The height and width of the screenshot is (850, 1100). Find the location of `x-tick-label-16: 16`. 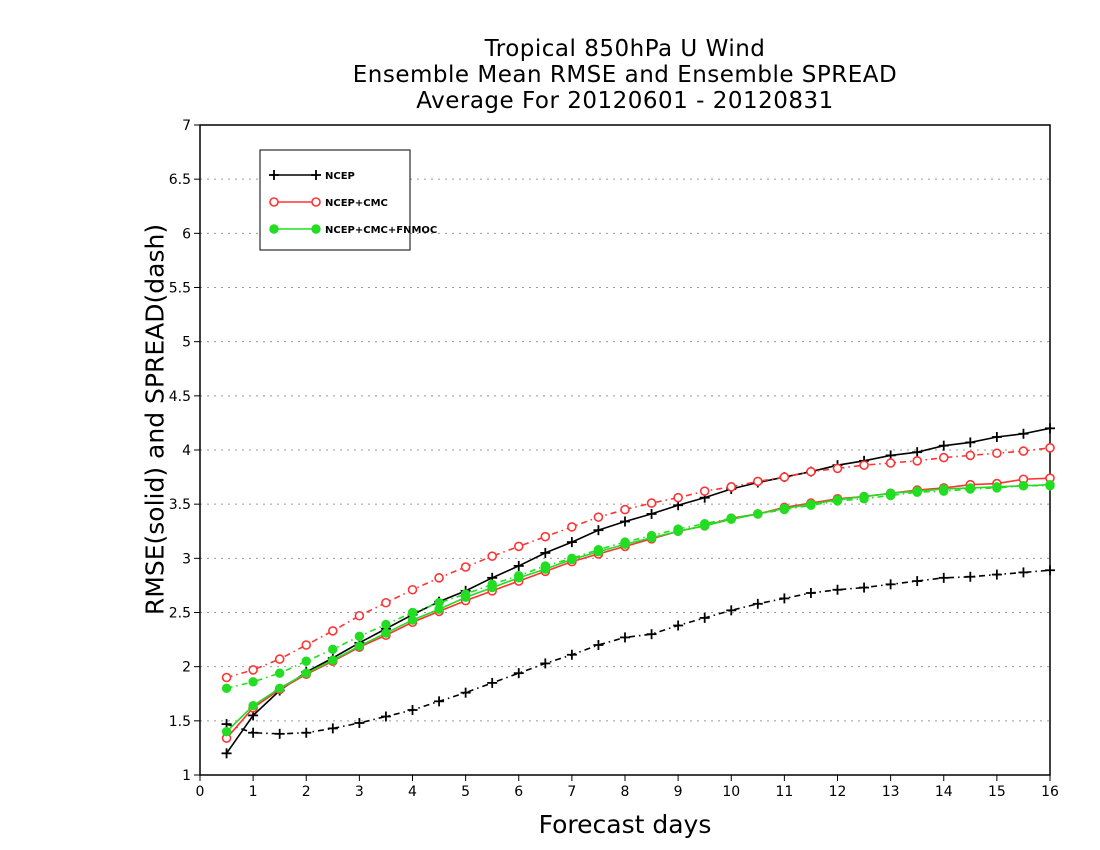

x-tick-label-16: 16 is located at coordinates (1050, 792).